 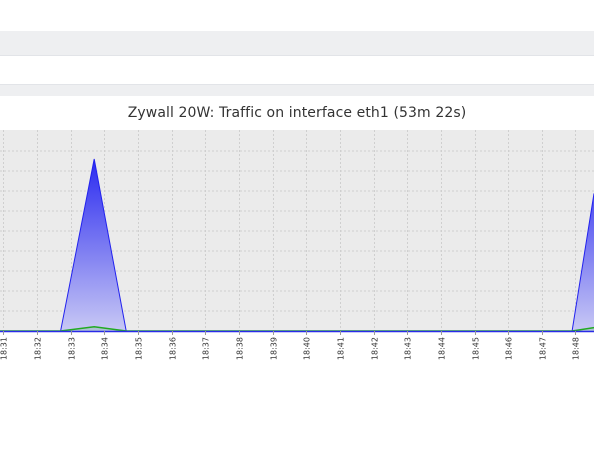 I want to click on x-tick-label: 18:41, so click(x=341, y=348).